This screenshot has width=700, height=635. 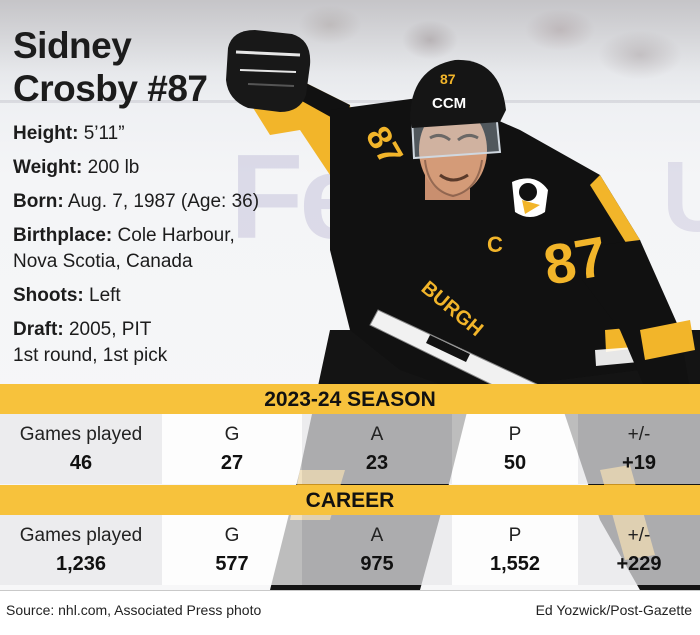 I want to click on shoots-label: Shoots:, so click(x=48, y=295).